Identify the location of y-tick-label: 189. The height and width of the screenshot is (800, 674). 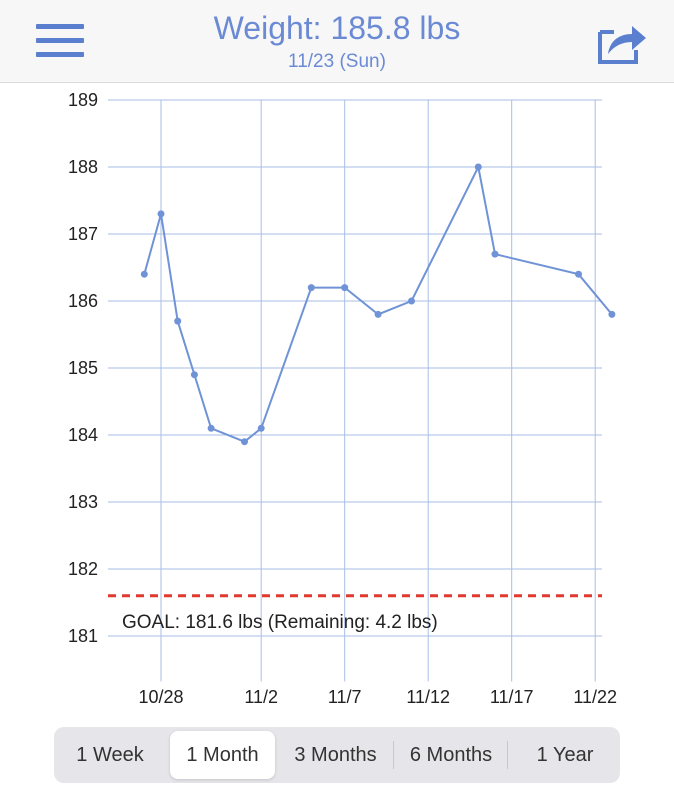
(83, 100).